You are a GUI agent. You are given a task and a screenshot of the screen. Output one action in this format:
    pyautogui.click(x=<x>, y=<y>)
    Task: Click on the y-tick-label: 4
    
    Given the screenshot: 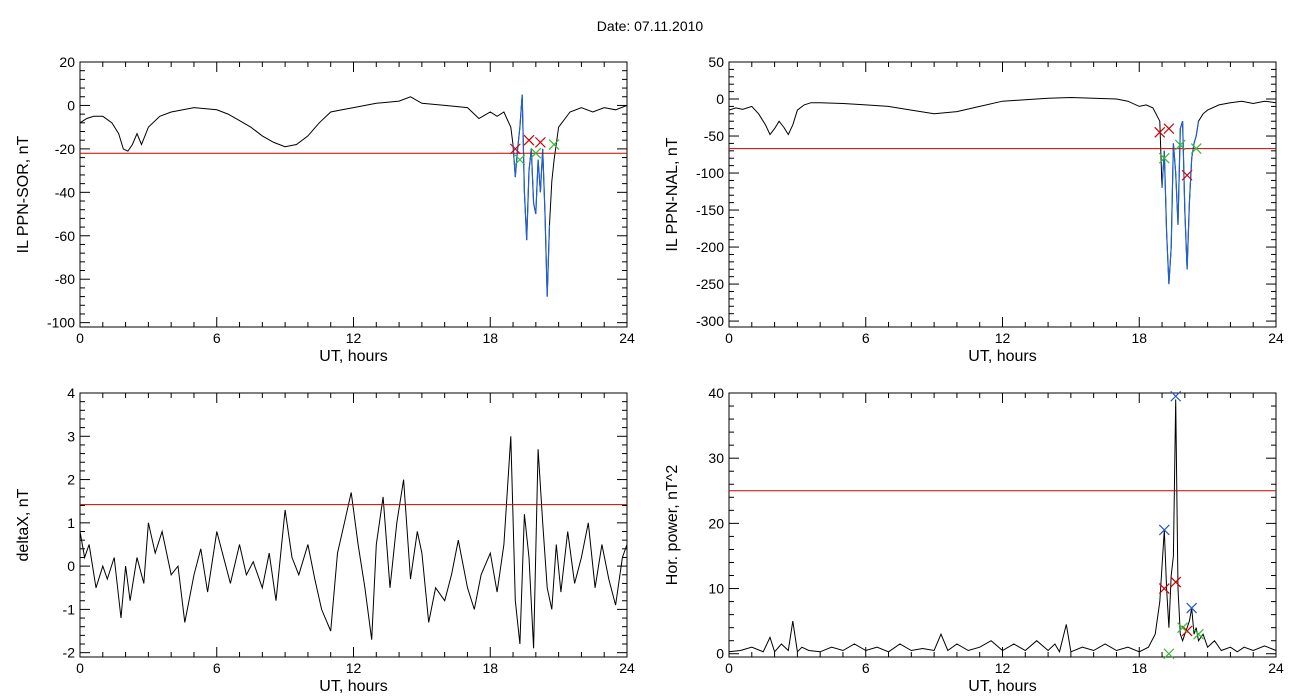 What is the action you would take?
    pyautogui.click(x=71, y=393)
    